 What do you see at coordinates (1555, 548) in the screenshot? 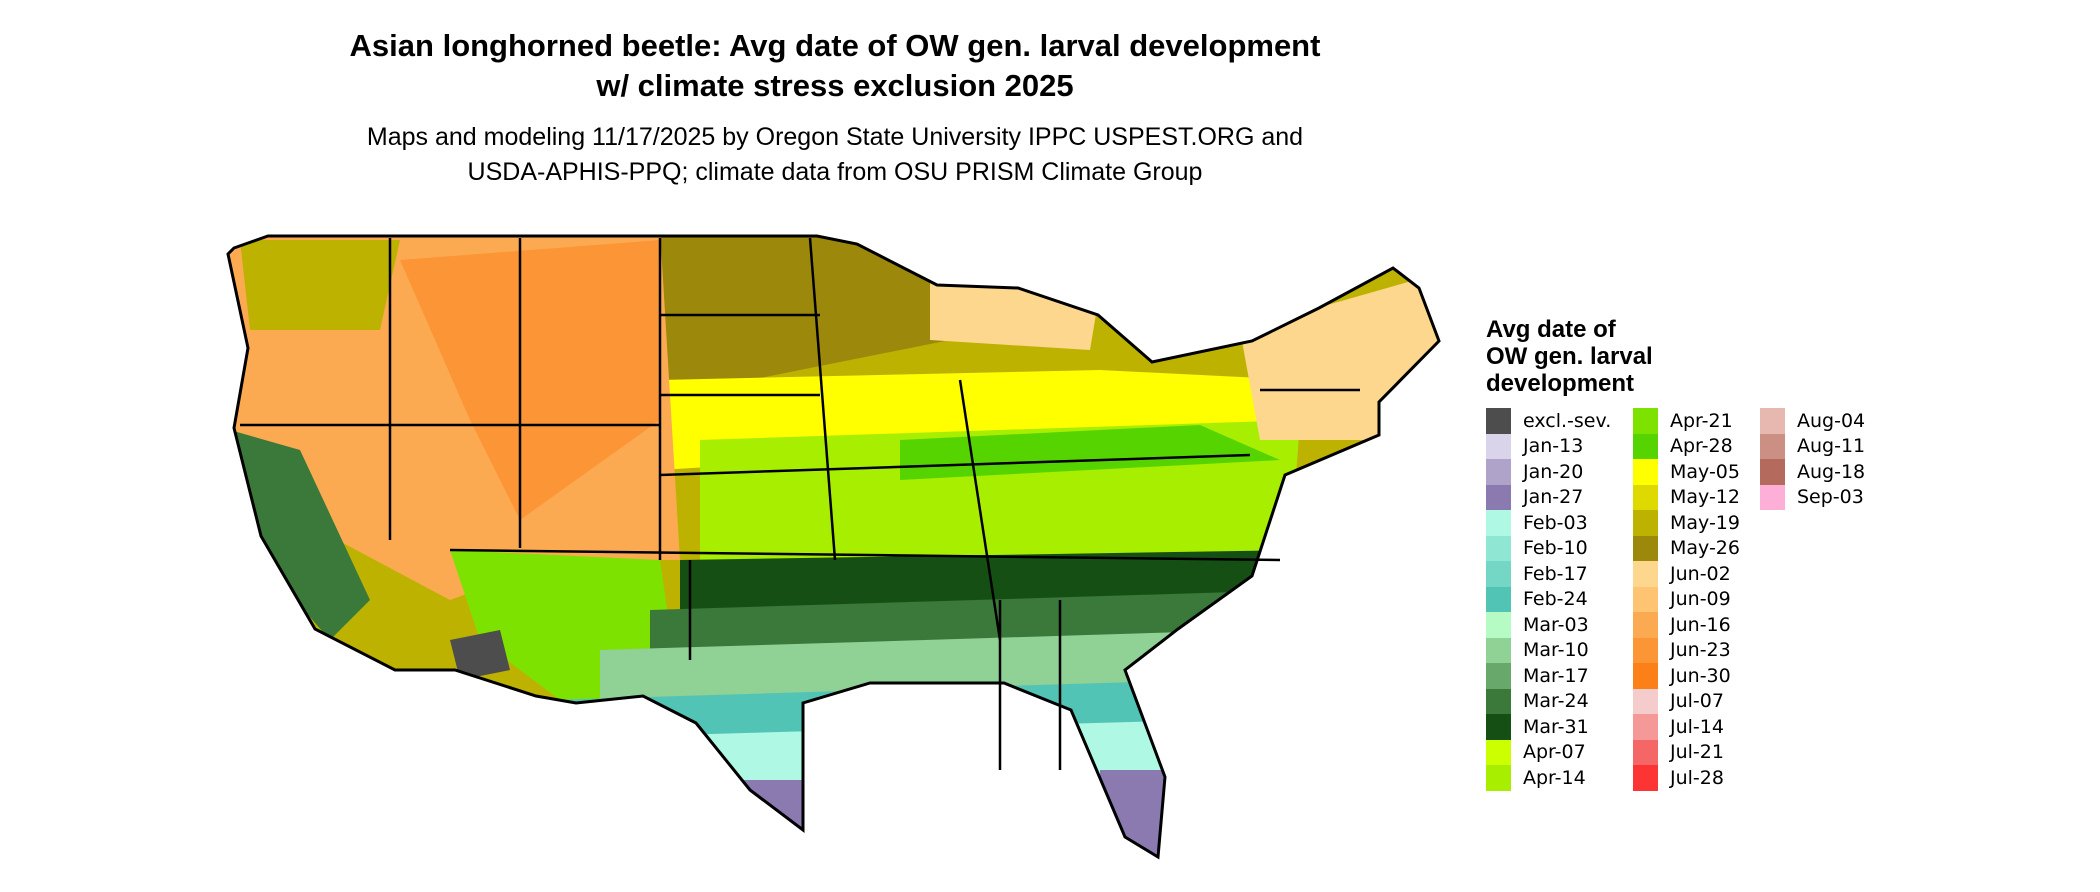
I see `legend-label: Feb-10` at bounding box center [1555, 548].